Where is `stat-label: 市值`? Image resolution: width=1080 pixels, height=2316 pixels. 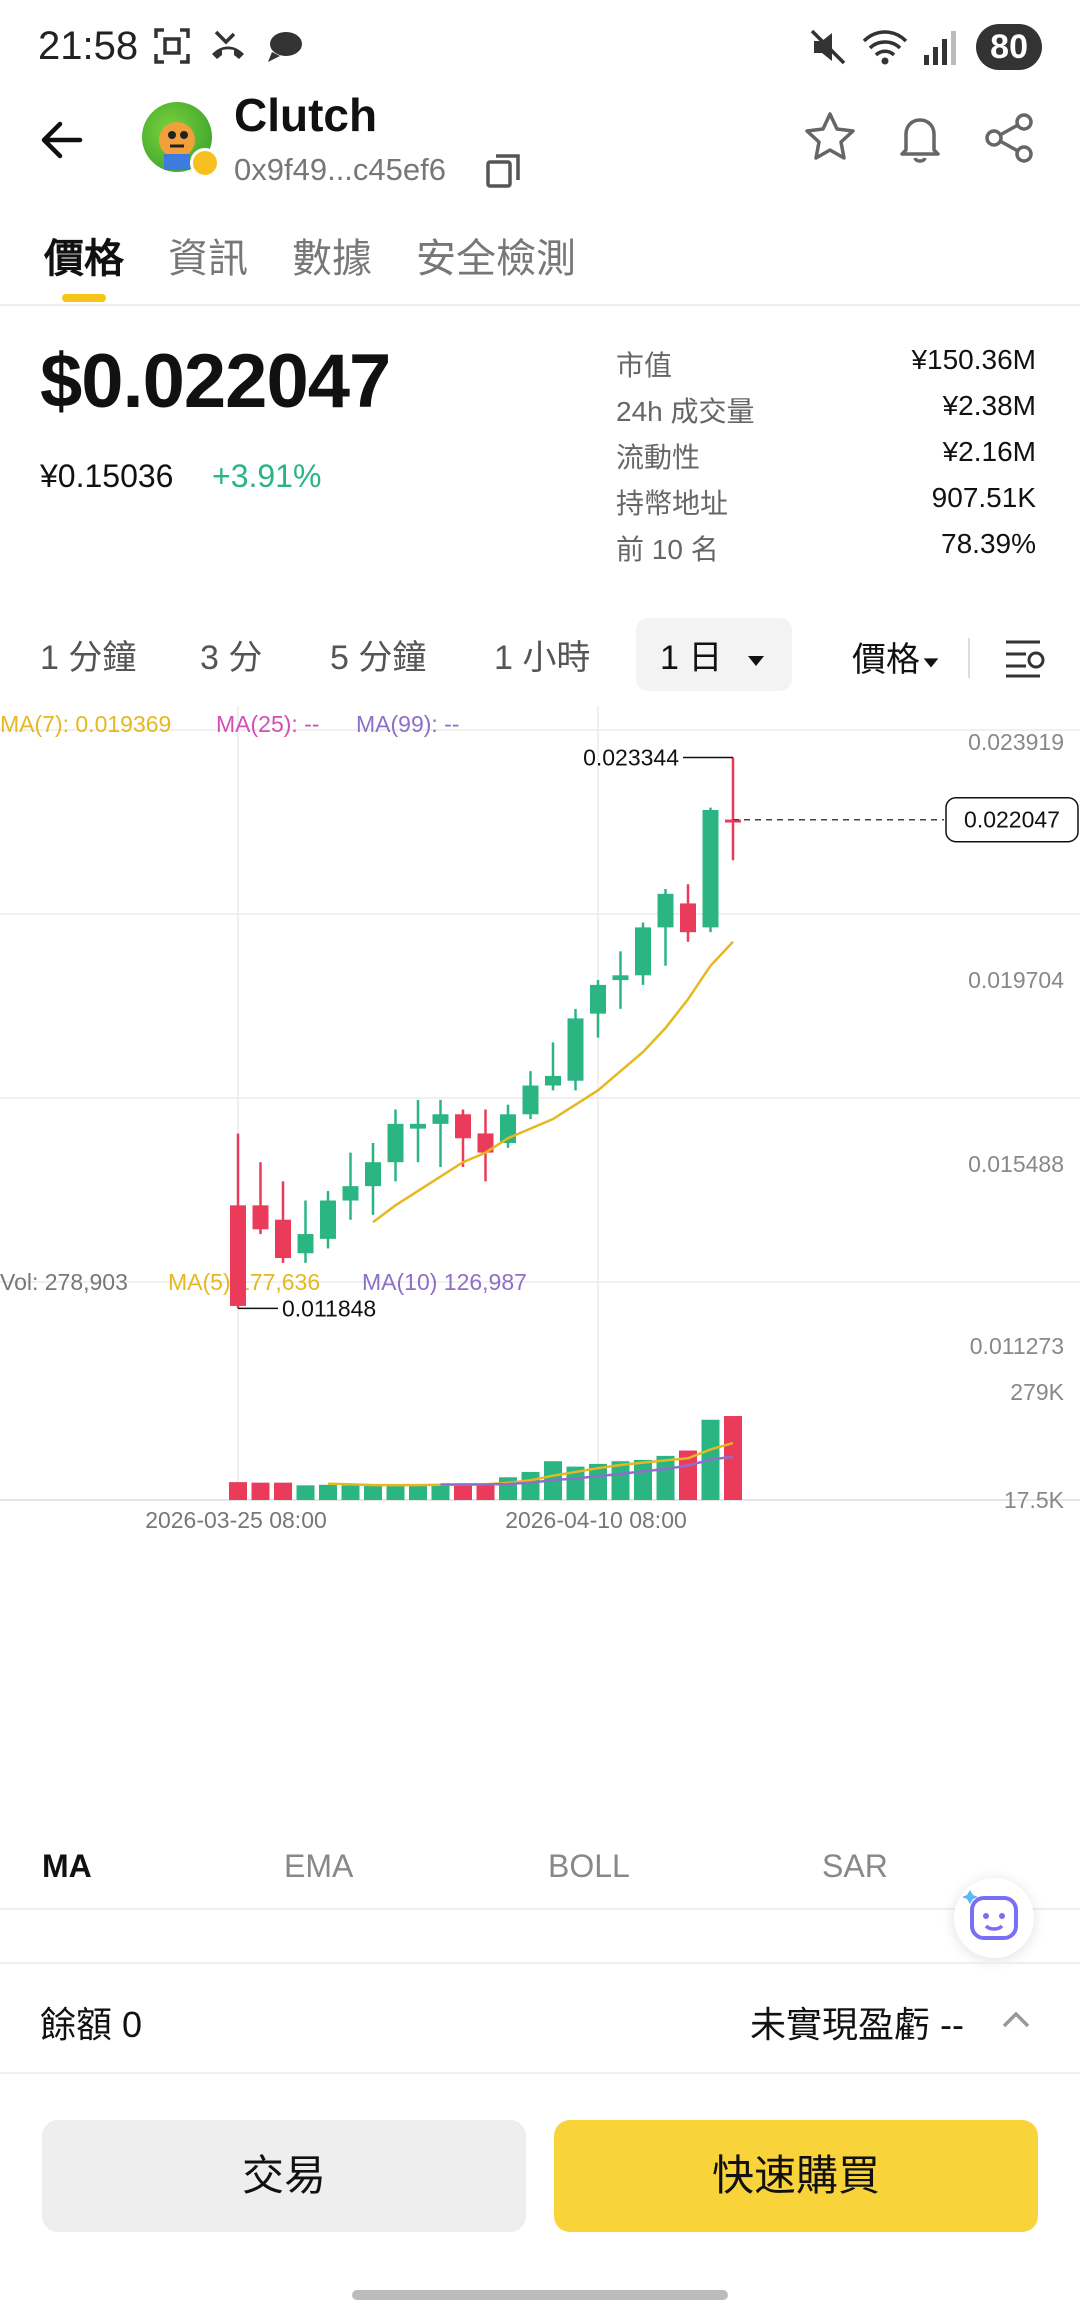 stat-label: 市值 is located at coordinates (644, 365).